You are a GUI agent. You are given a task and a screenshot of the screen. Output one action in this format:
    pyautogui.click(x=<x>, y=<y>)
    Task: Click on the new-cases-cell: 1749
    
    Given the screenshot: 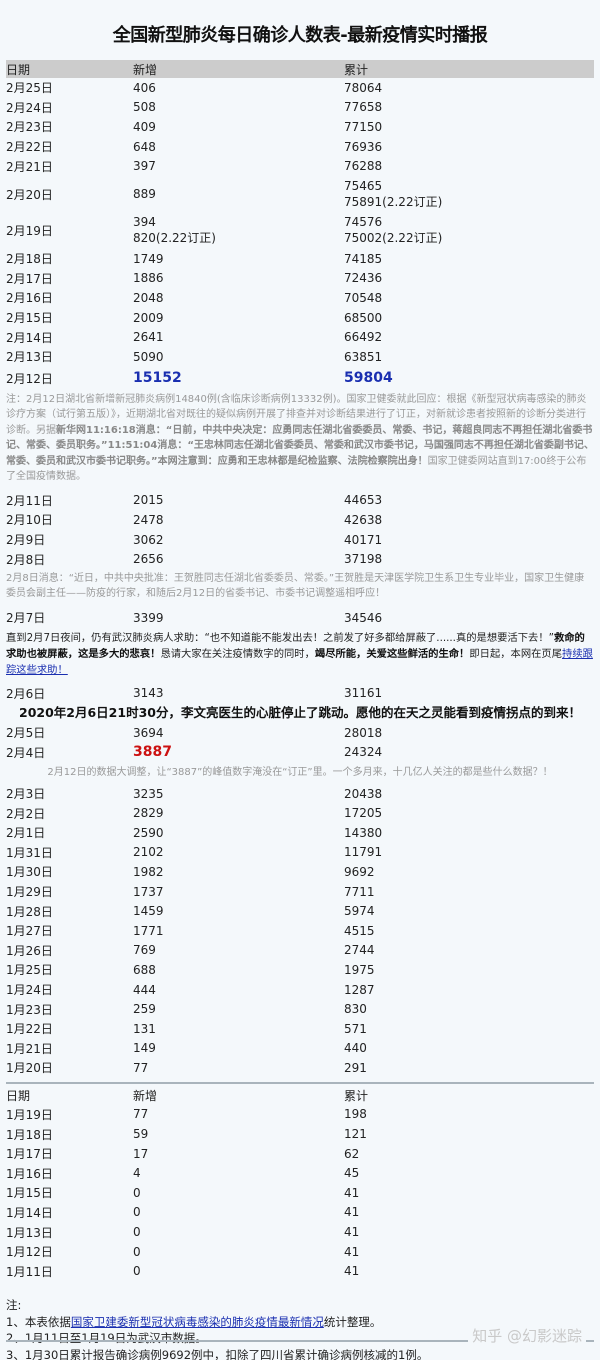 What is the action you would take?
    pyautogui.click(x=148, y=258)
    